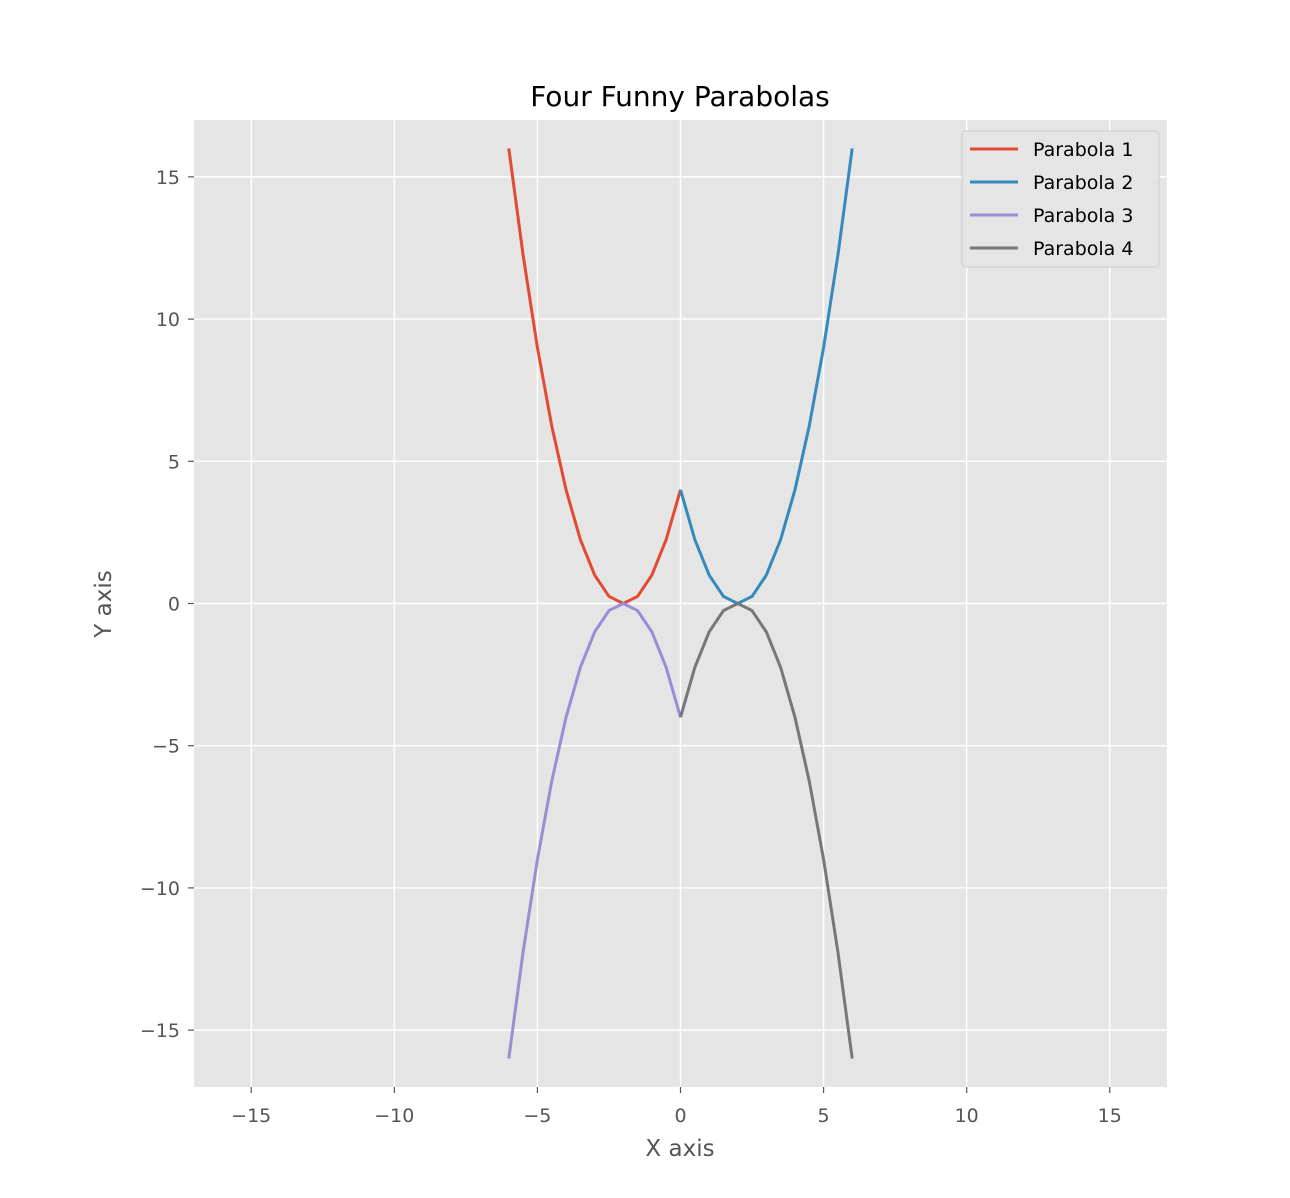  Describe the element at coordinates (174, 605) in the screenshot. I see `y-tick-label: 0` at that location.